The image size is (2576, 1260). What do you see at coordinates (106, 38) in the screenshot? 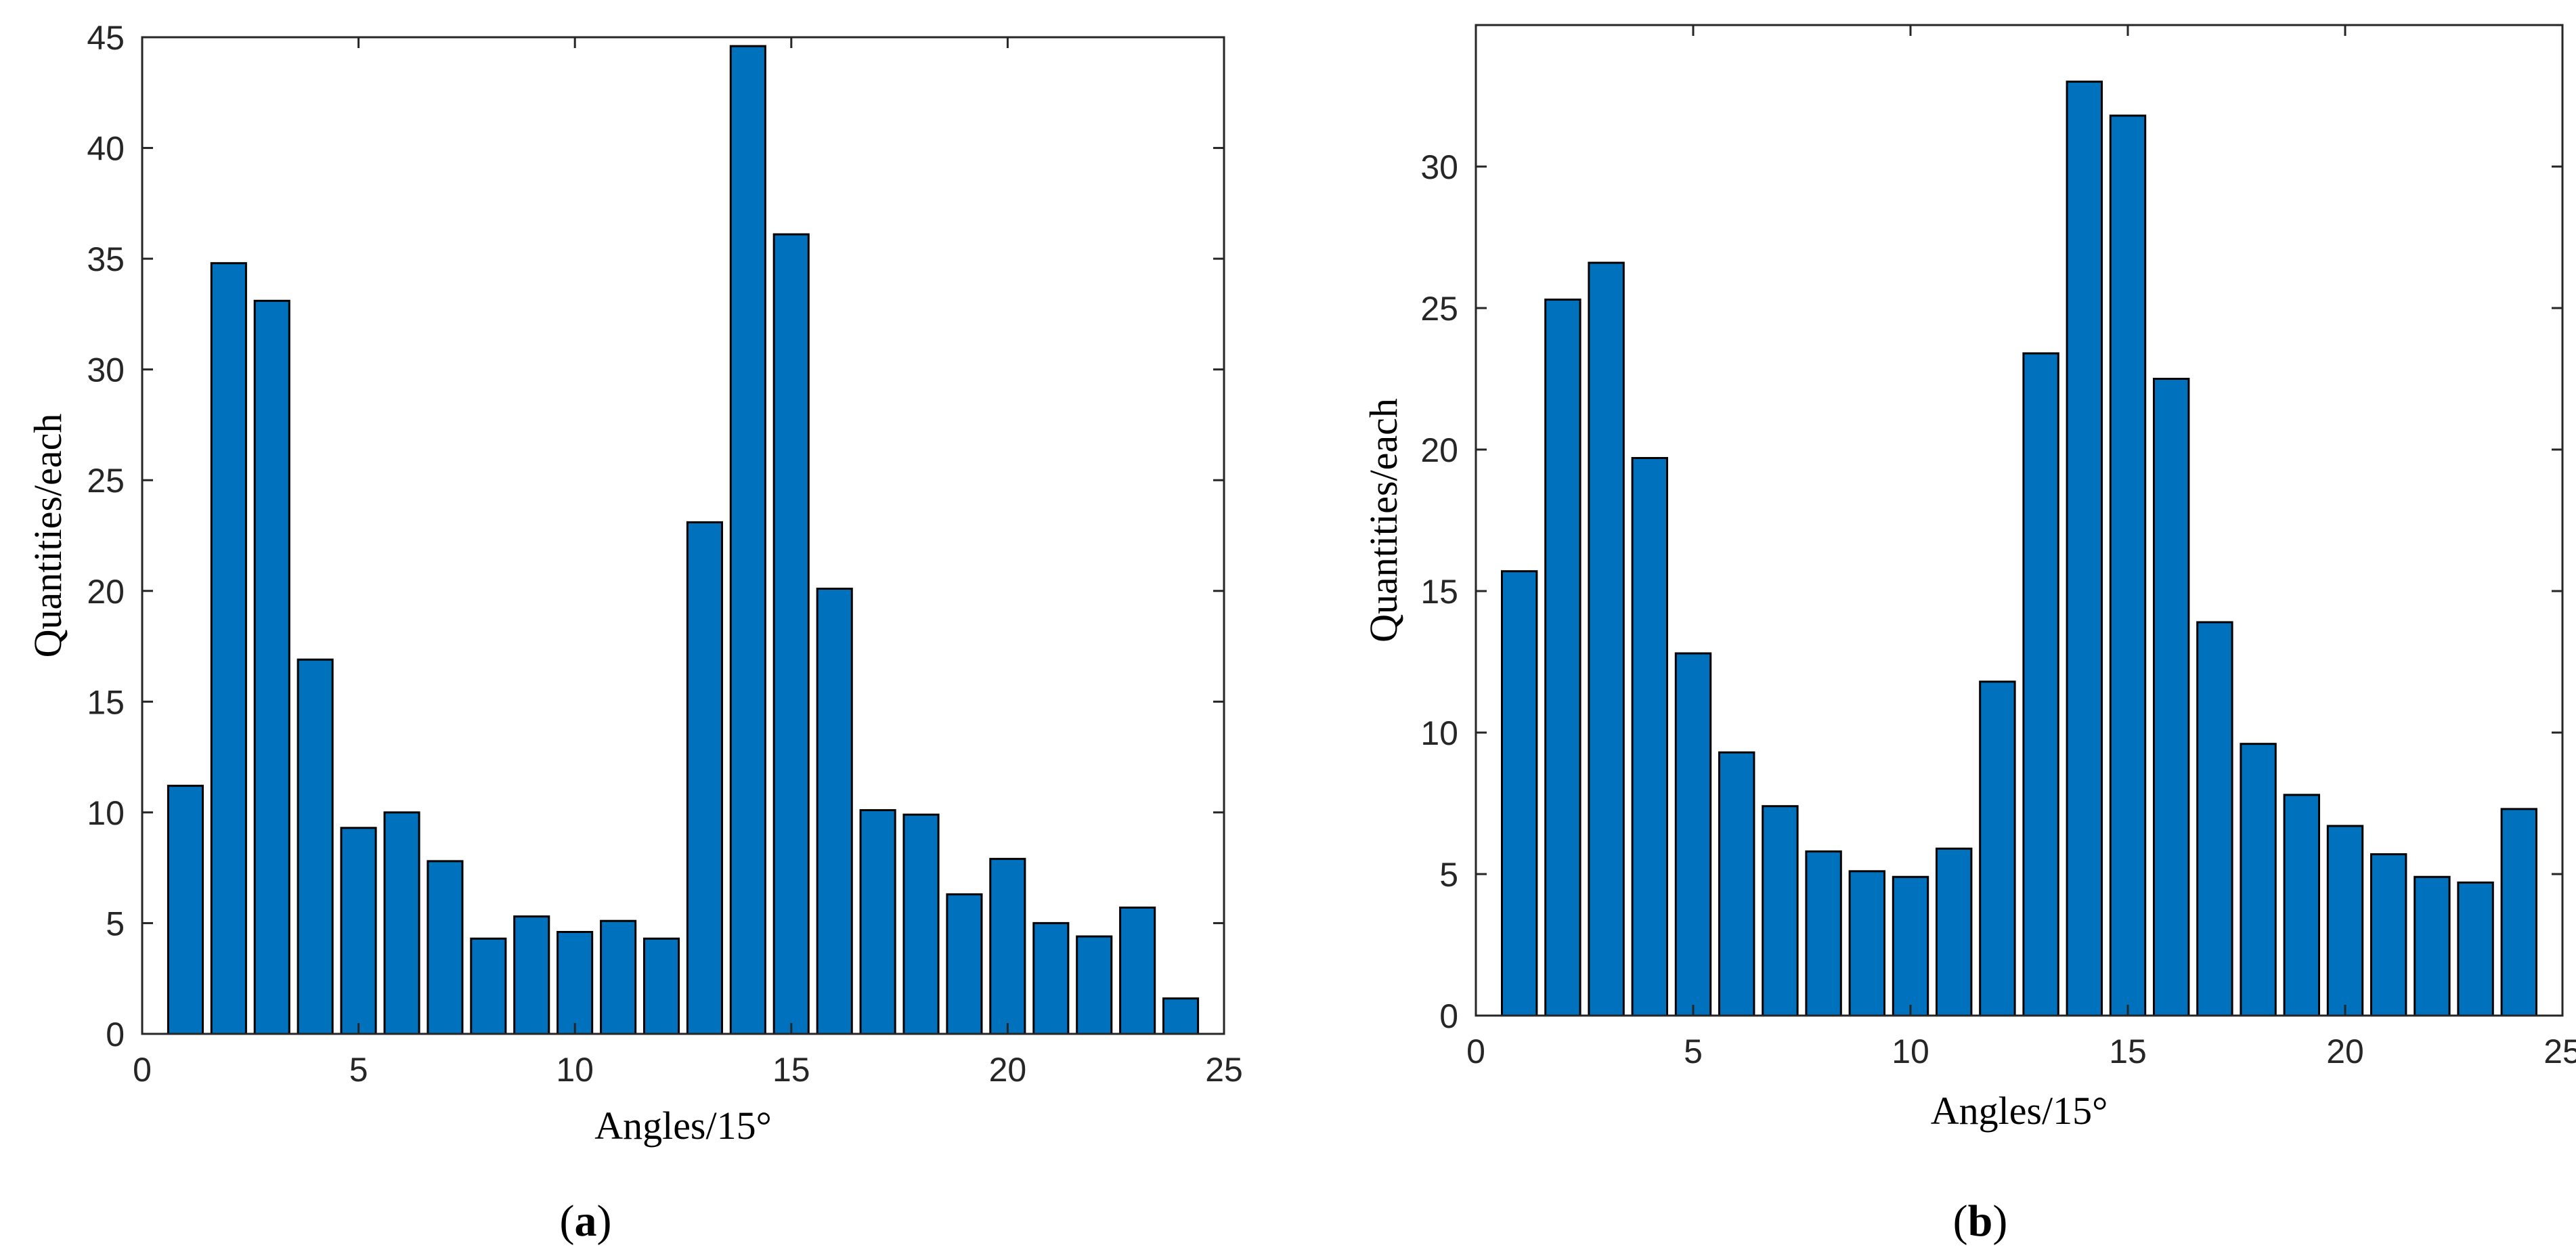
I see `y-tick-label: 45` at bounding box center [106, 38].